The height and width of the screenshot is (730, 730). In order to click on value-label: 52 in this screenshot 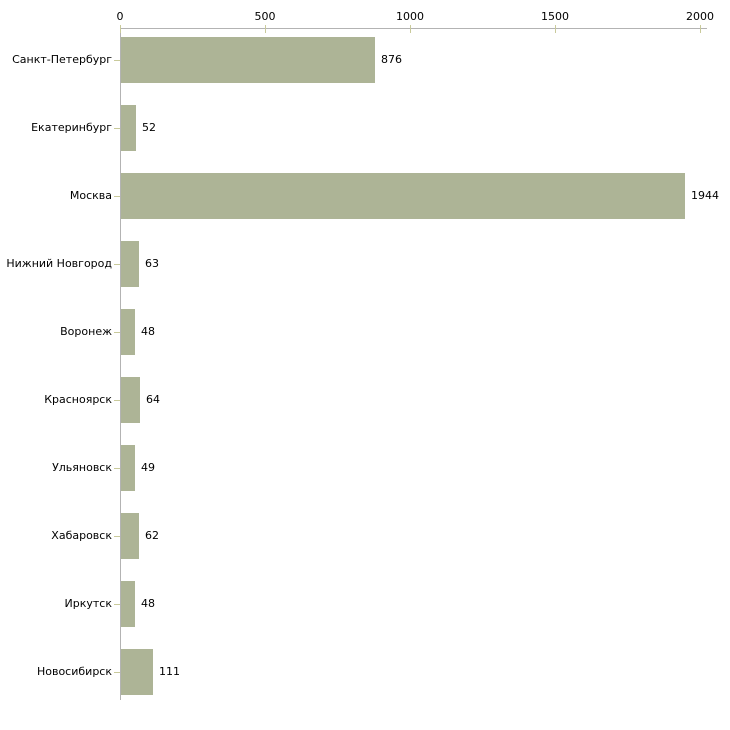, I will do `click(149, 127)`.